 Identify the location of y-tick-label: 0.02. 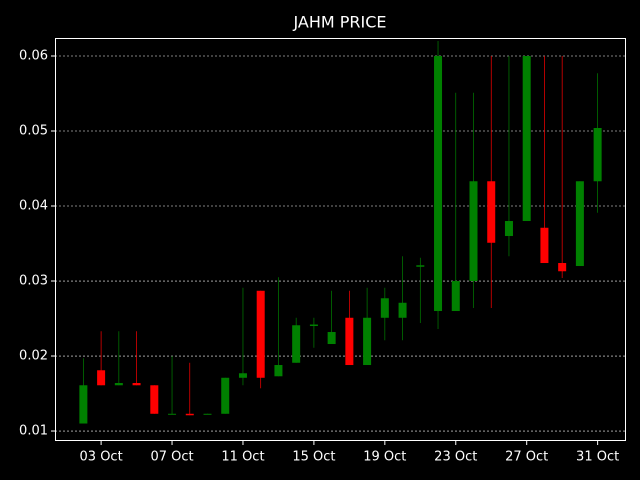
(33, 356).